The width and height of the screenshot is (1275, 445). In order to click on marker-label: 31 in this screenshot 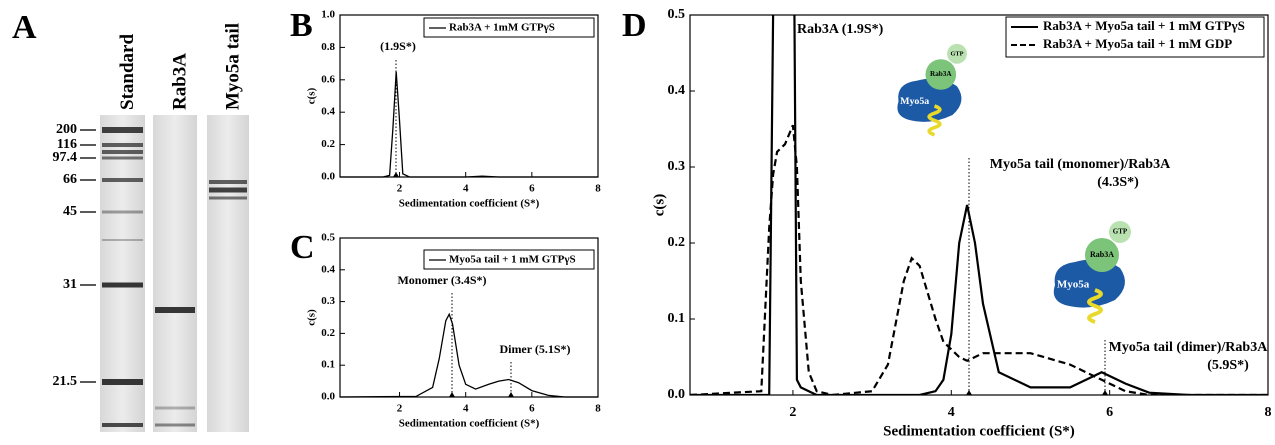, I will do `click(70, 284)`.